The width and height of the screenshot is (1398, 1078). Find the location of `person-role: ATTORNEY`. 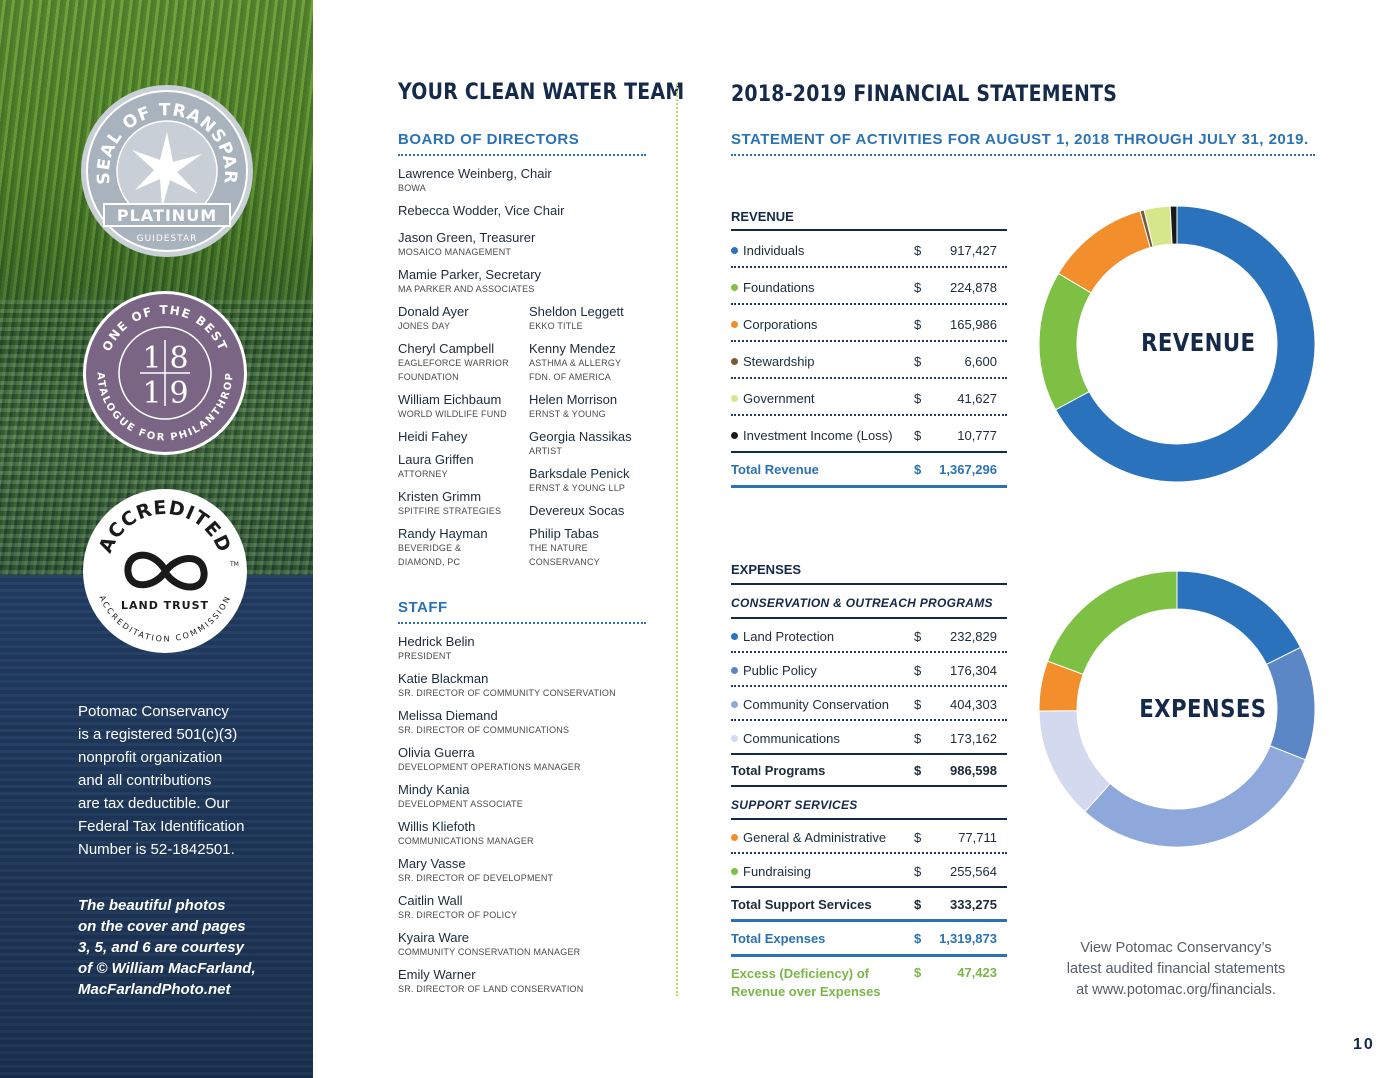

person-role: ATTORNEY is located at coordinates (423, 474).